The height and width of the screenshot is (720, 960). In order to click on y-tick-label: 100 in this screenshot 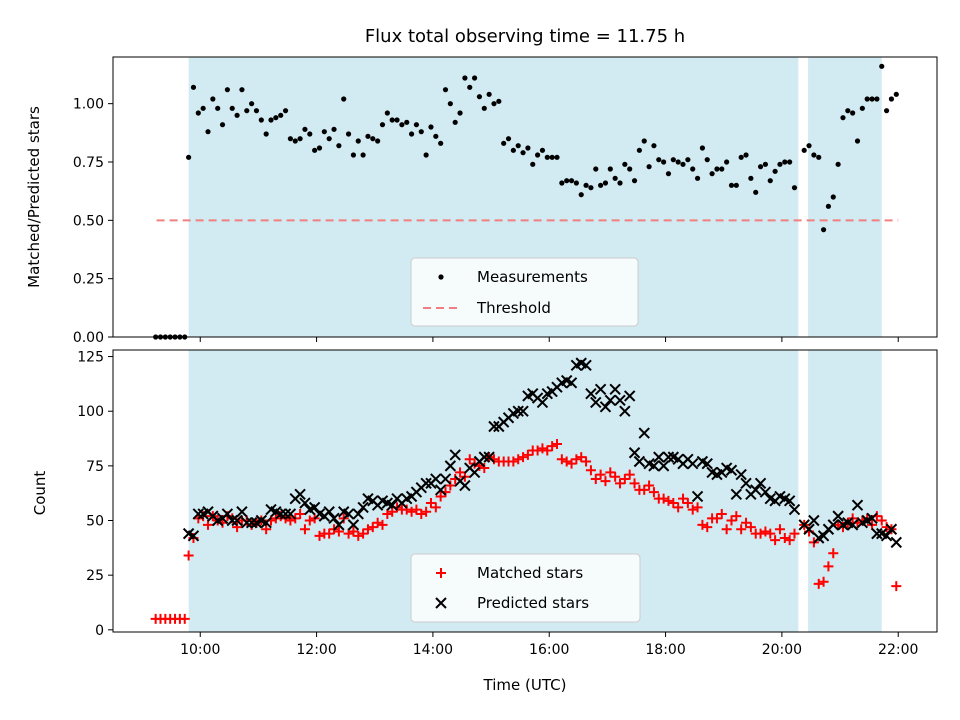, I will do `click(90, 412)`.